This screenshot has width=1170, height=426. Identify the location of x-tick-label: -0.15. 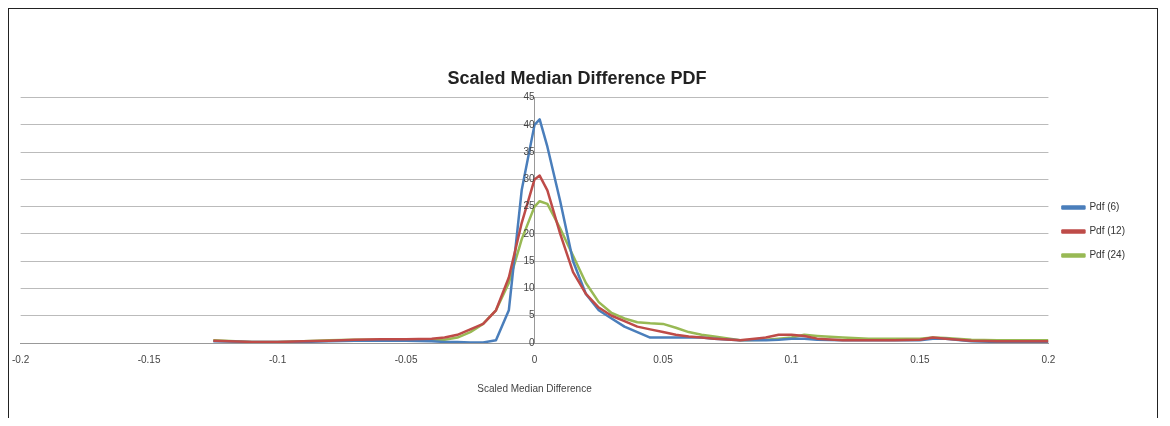
(149, 359).